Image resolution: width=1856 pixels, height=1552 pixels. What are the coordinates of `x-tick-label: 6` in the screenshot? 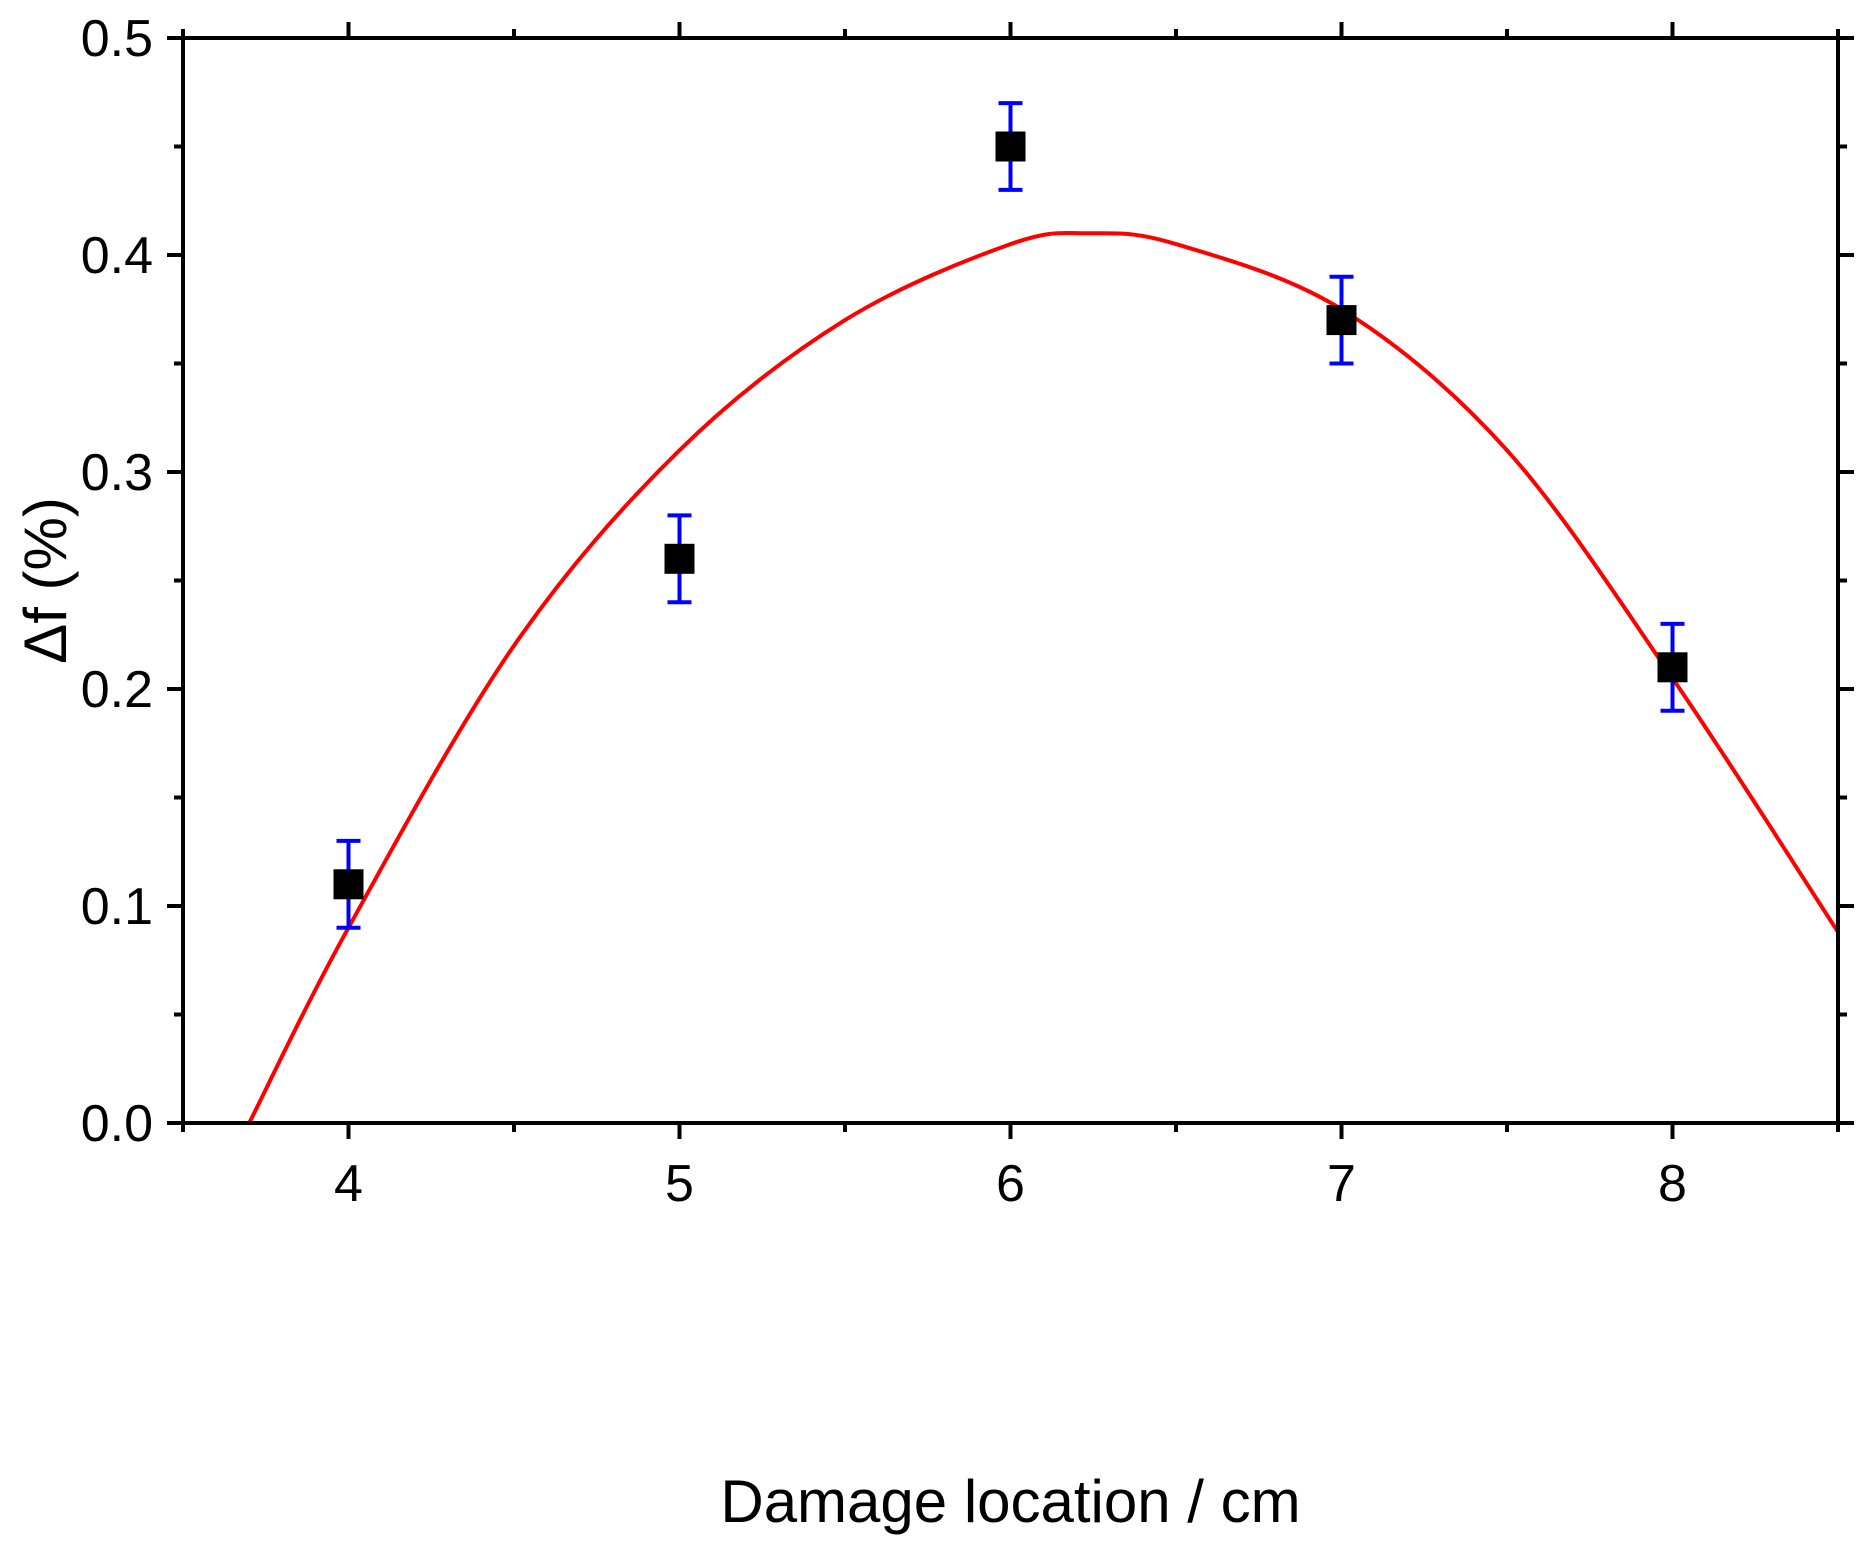 It's located at (1010, 1184).